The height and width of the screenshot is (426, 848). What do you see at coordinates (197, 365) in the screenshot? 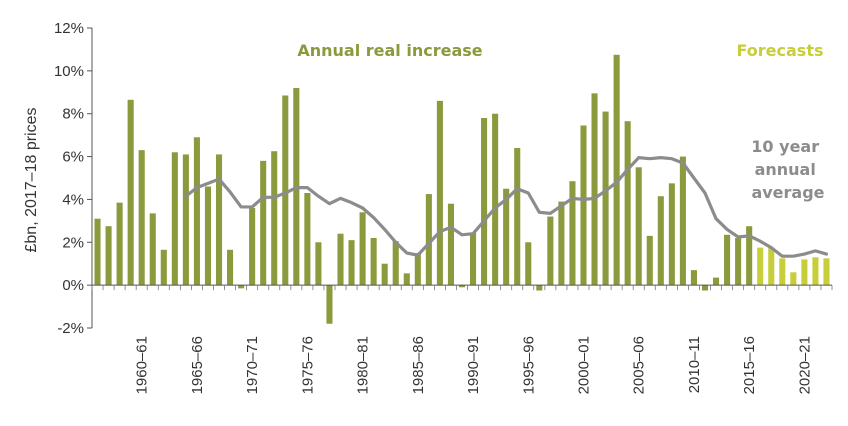
I see `x-tick-label: 1965–66` at bounding box center [197, 365].